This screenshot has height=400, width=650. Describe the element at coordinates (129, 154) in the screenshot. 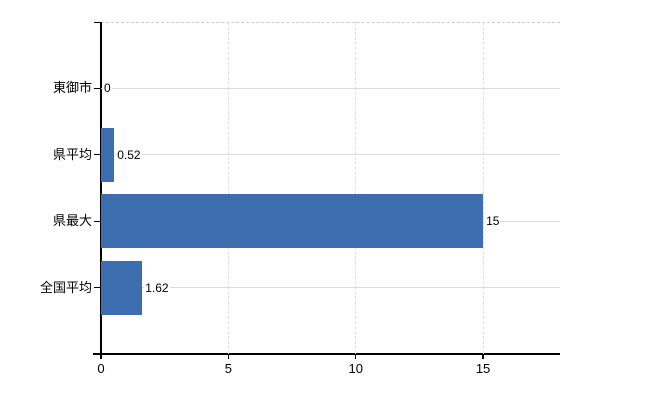

I see `bar-value-label: 0.52` at that location.